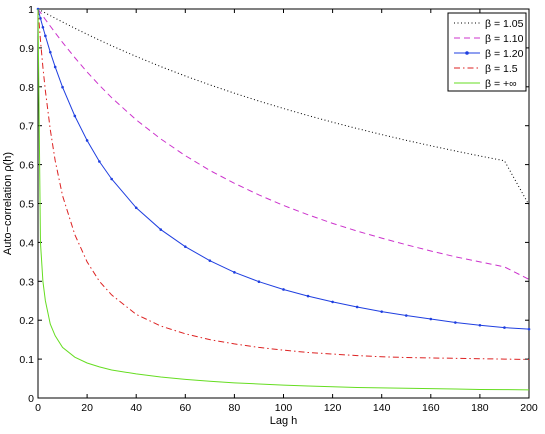 The height and width of the screenshot is (434, 545). I want to click on y-axis-title: Auto−correlation ρ(h), so click(8, 203).